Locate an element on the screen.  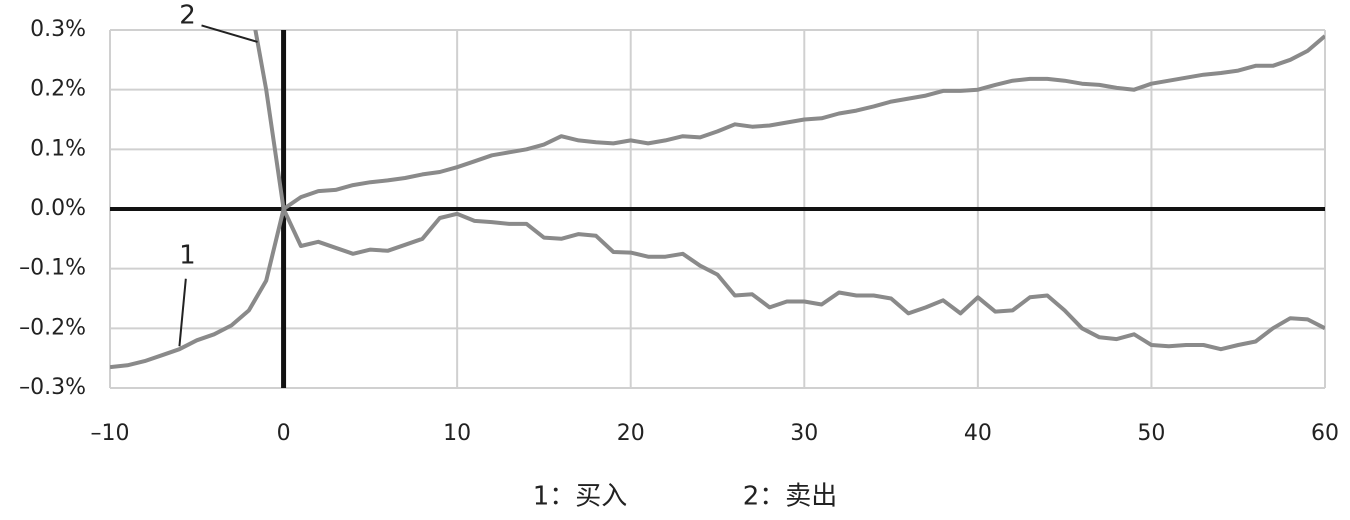
y-tick-label: 0.2% is located at coordinates (58, 89).